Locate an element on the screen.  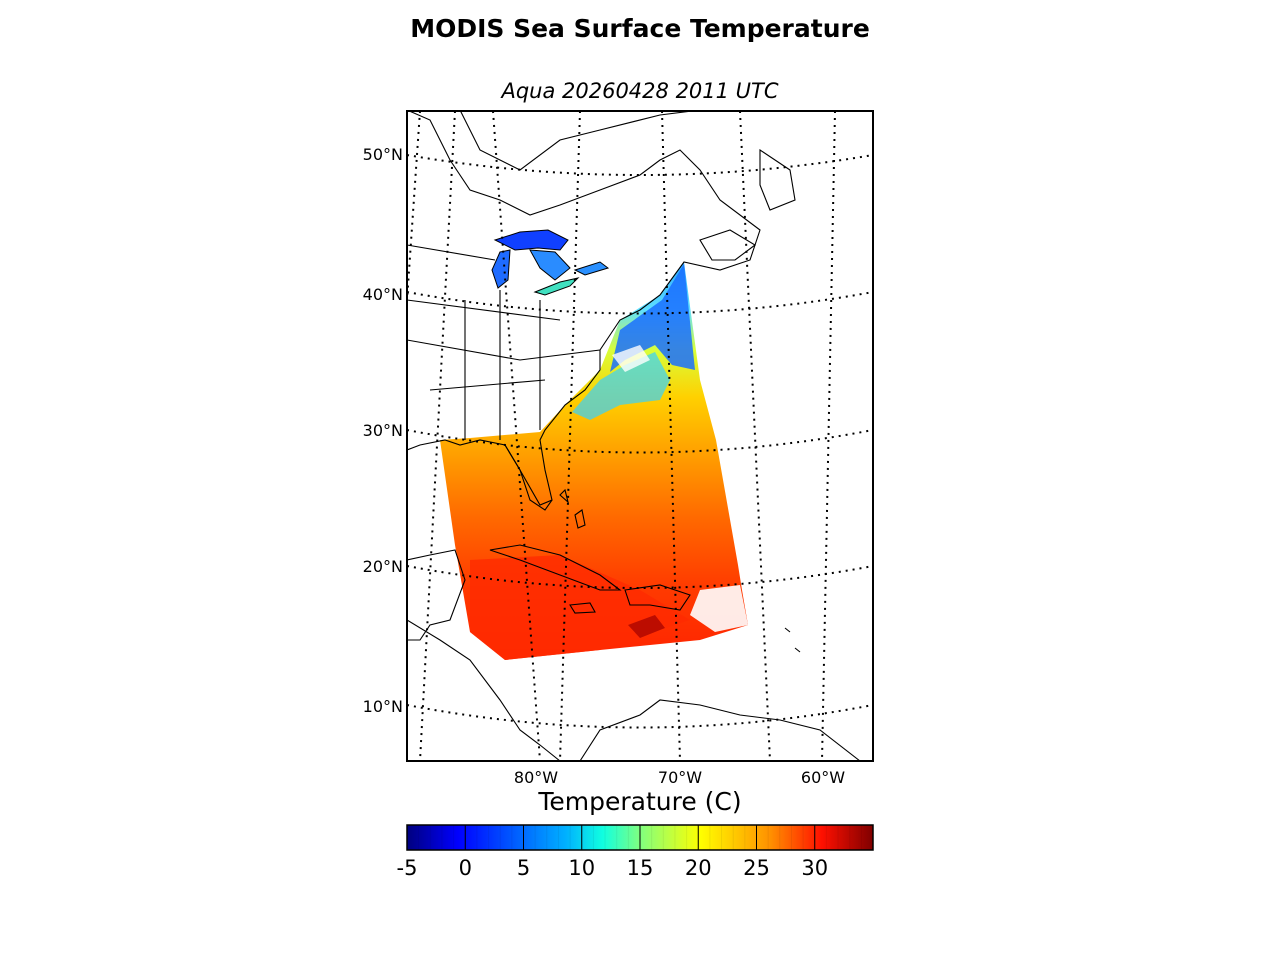
cloud-gap-east is located at coordinates (719, 608).